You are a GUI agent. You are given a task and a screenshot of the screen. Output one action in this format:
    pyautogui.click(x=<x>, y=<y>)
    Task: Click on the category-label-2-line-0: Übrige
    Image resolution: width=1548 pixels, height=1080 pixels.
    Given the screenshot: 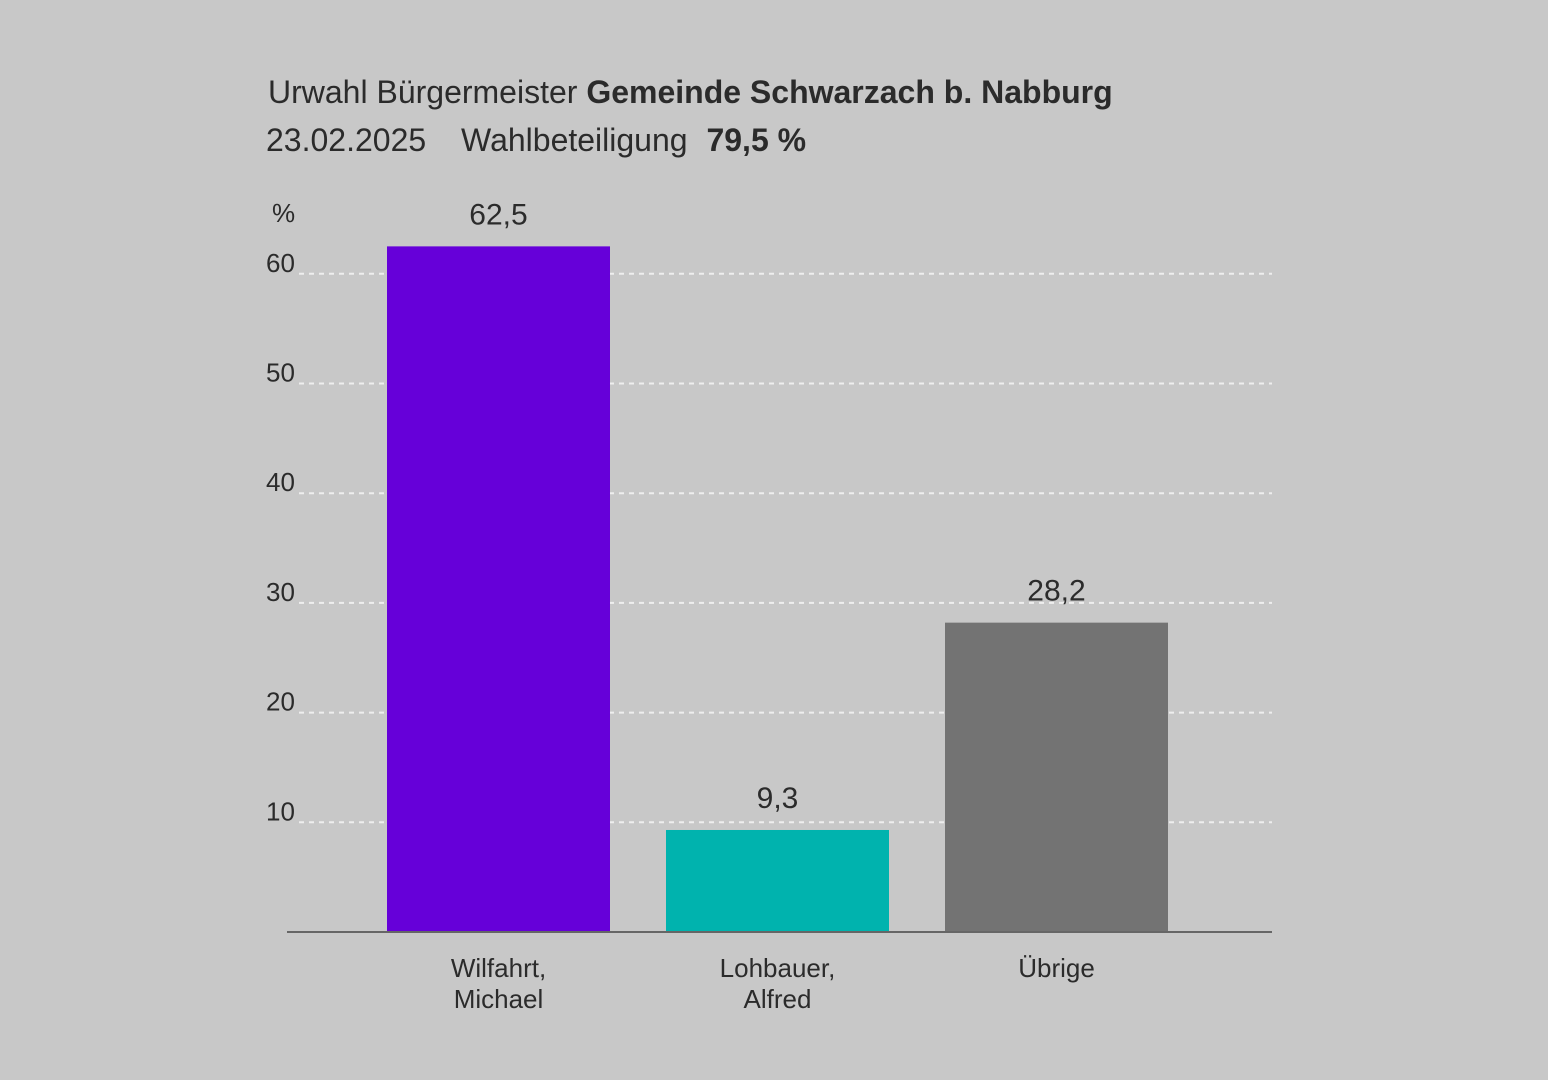 What is the action you would take?
    pyautogui.click(x=1056, y=968)
    